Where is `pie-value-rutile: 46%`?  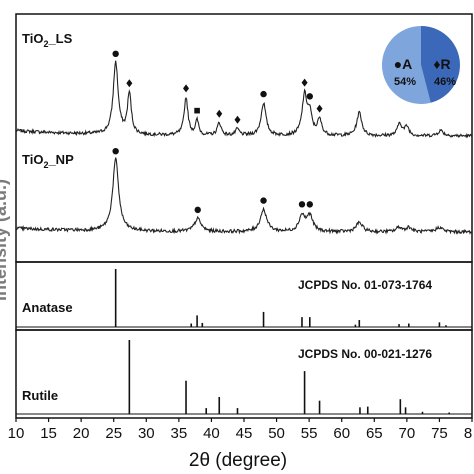 pie-value-rutile: 46% is located at coordinates (445, 82).